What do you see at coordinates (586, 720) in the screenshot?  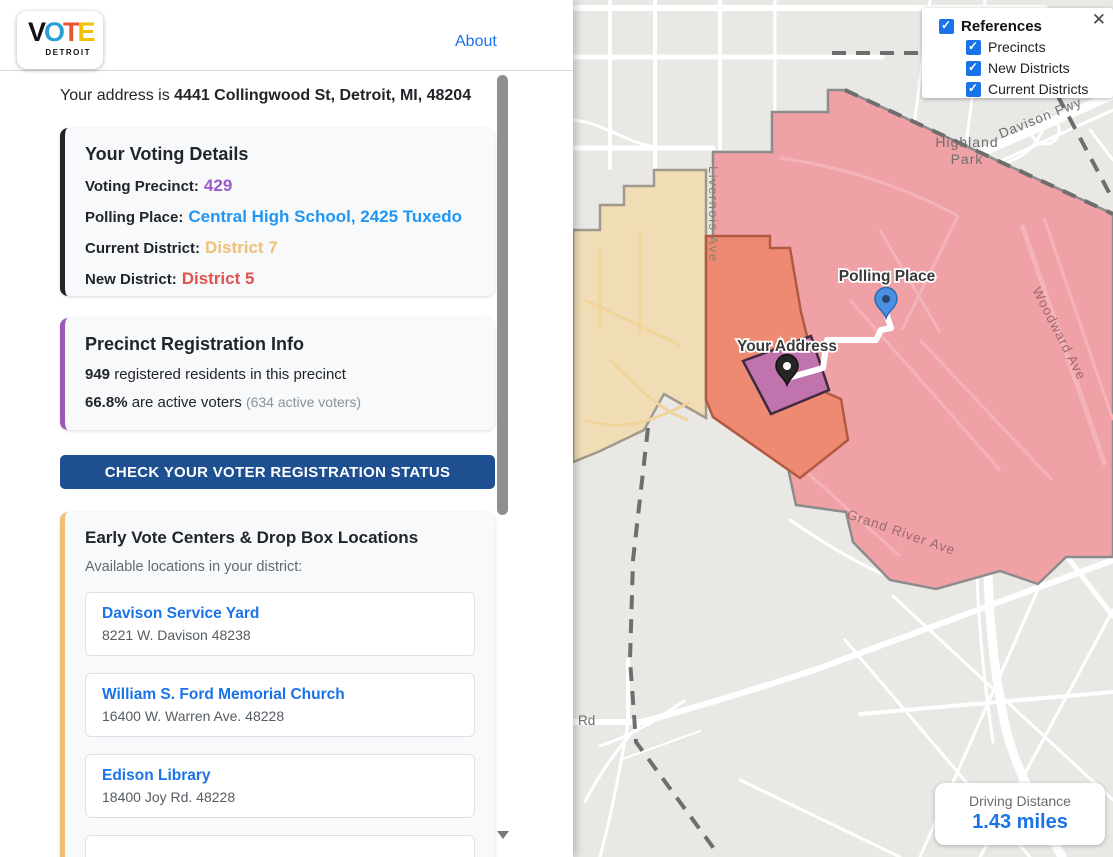 I see `street-label-rd: Rd` at bounding box center [586, 720].